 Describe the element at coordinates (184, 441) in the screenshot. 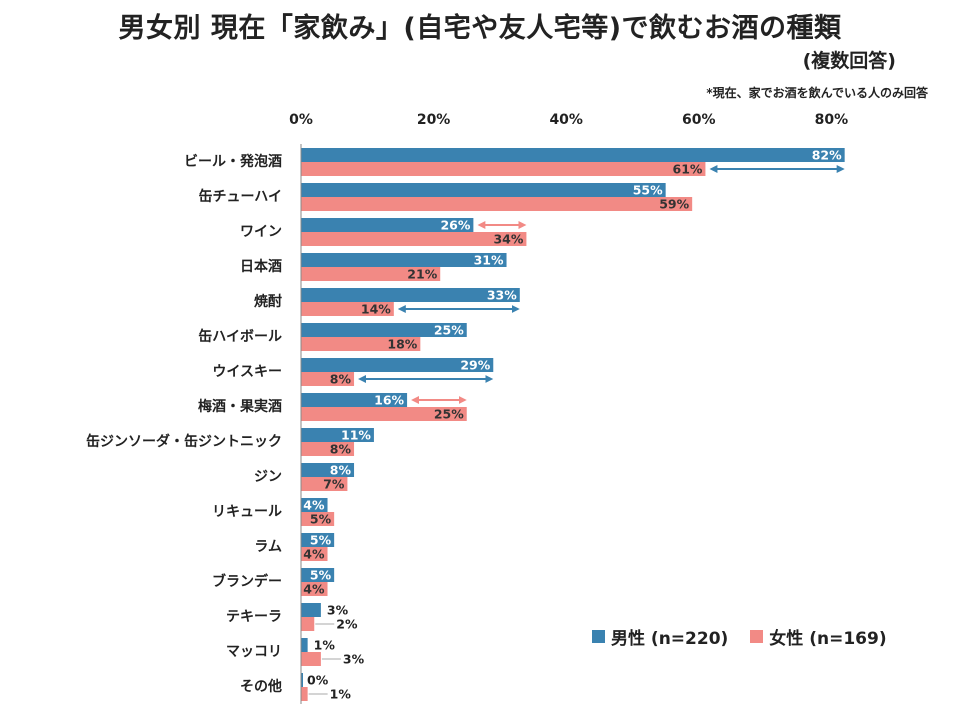

I see `category-label: 缶ジンソーダ・缶ジントニック` at that location.